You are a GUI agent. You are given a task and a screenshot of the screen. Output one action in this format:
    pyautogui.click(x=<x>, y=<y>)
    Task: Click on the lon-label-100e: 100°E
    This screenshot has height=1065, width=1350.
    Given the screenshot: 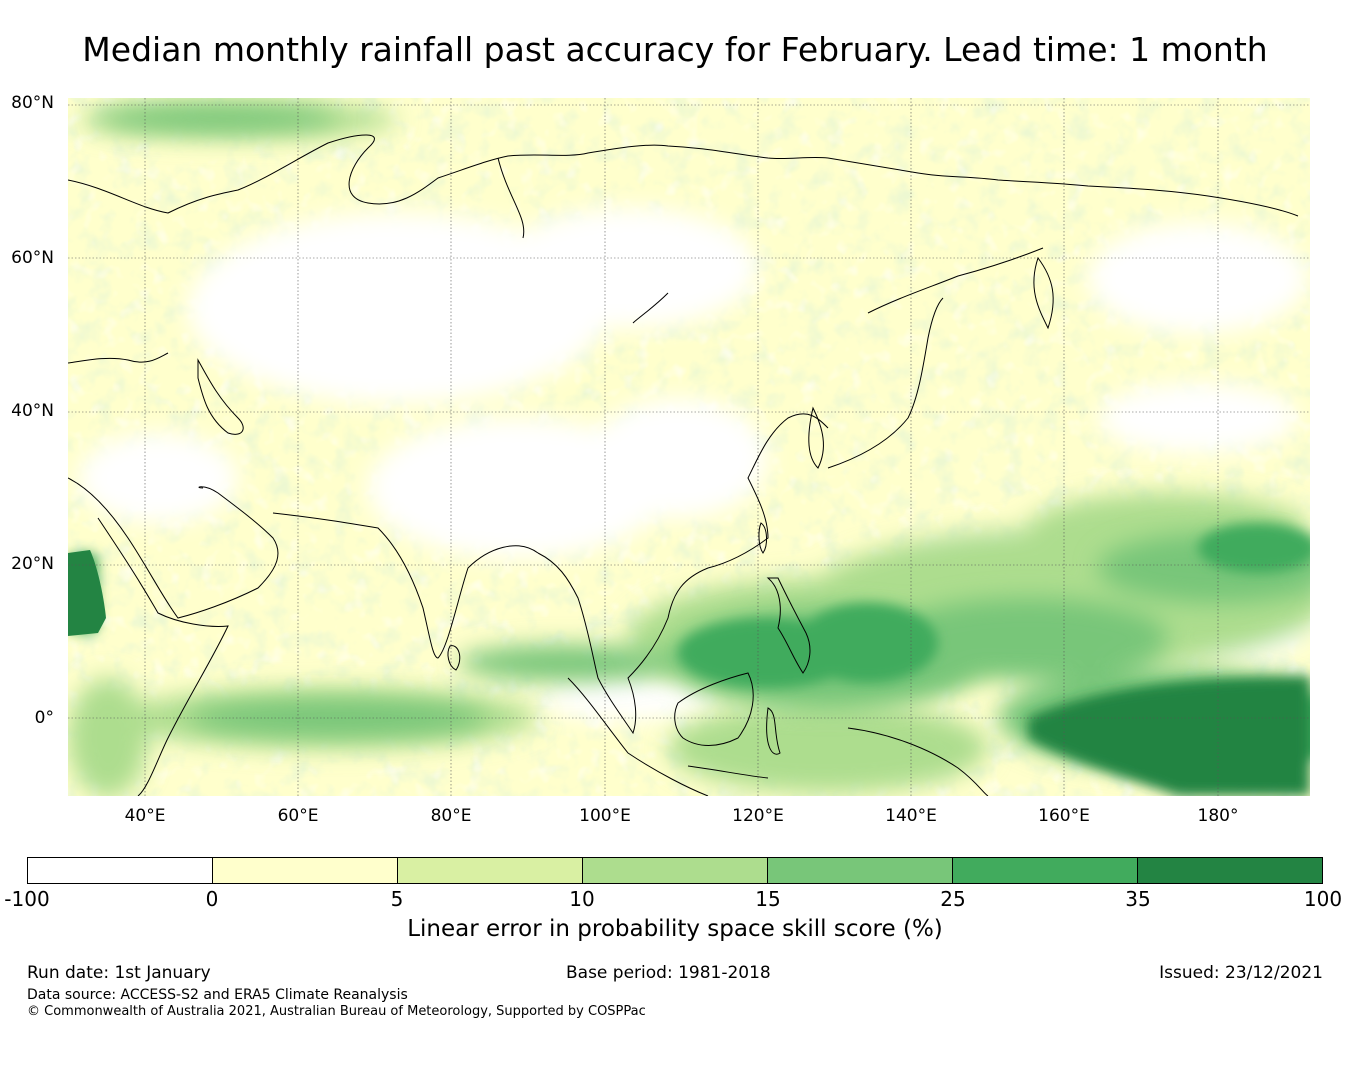 What is the action you would take?
    pyautogui.click(x=605, y=816)
    